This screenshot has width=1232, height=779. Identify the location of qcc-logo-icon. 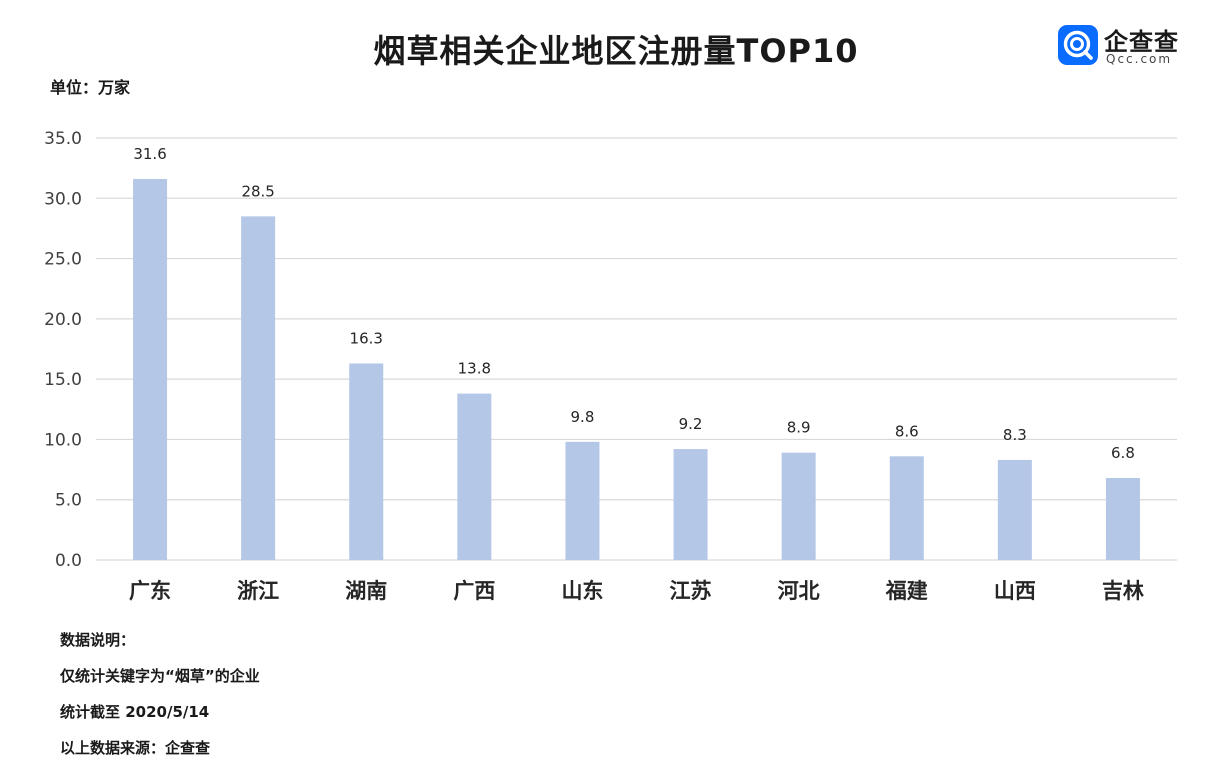
(1078, 45).